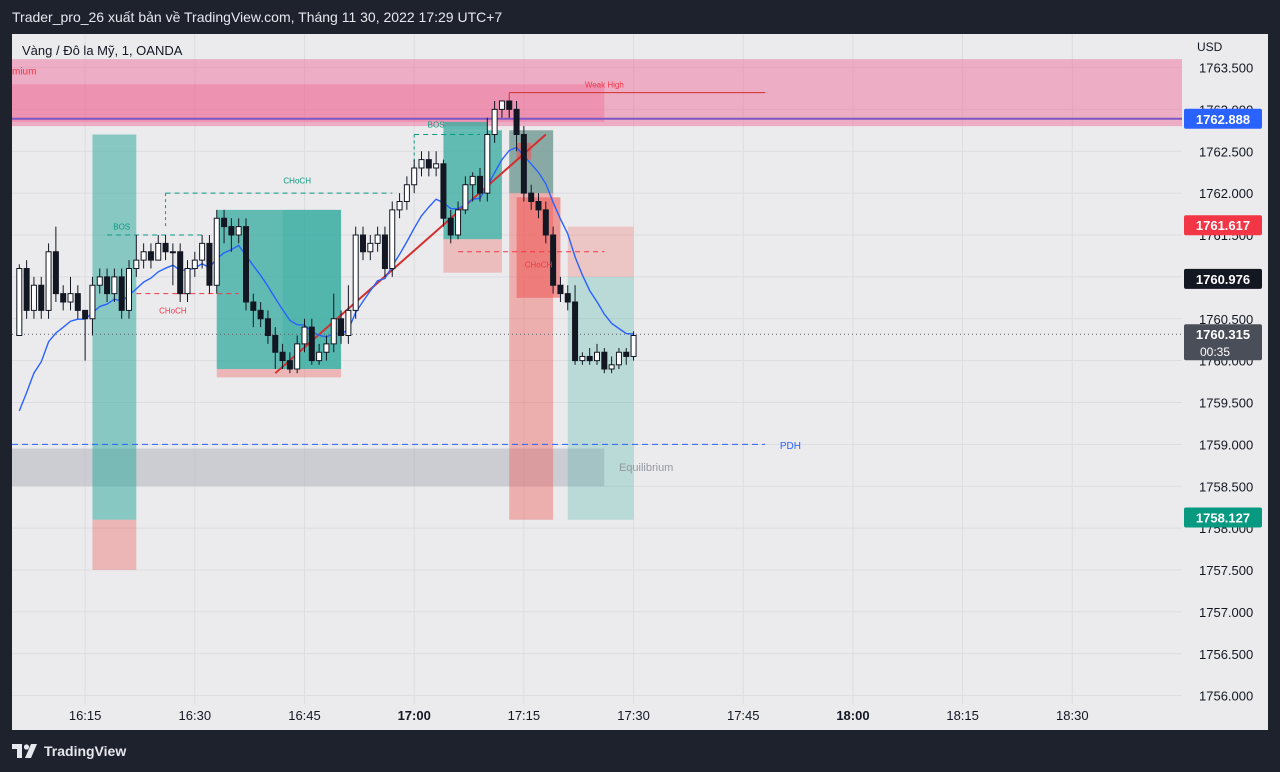 This screenshot has width=1280, height=772. I want to click on price-badge-value: 1760.315, so click(1223, 334).